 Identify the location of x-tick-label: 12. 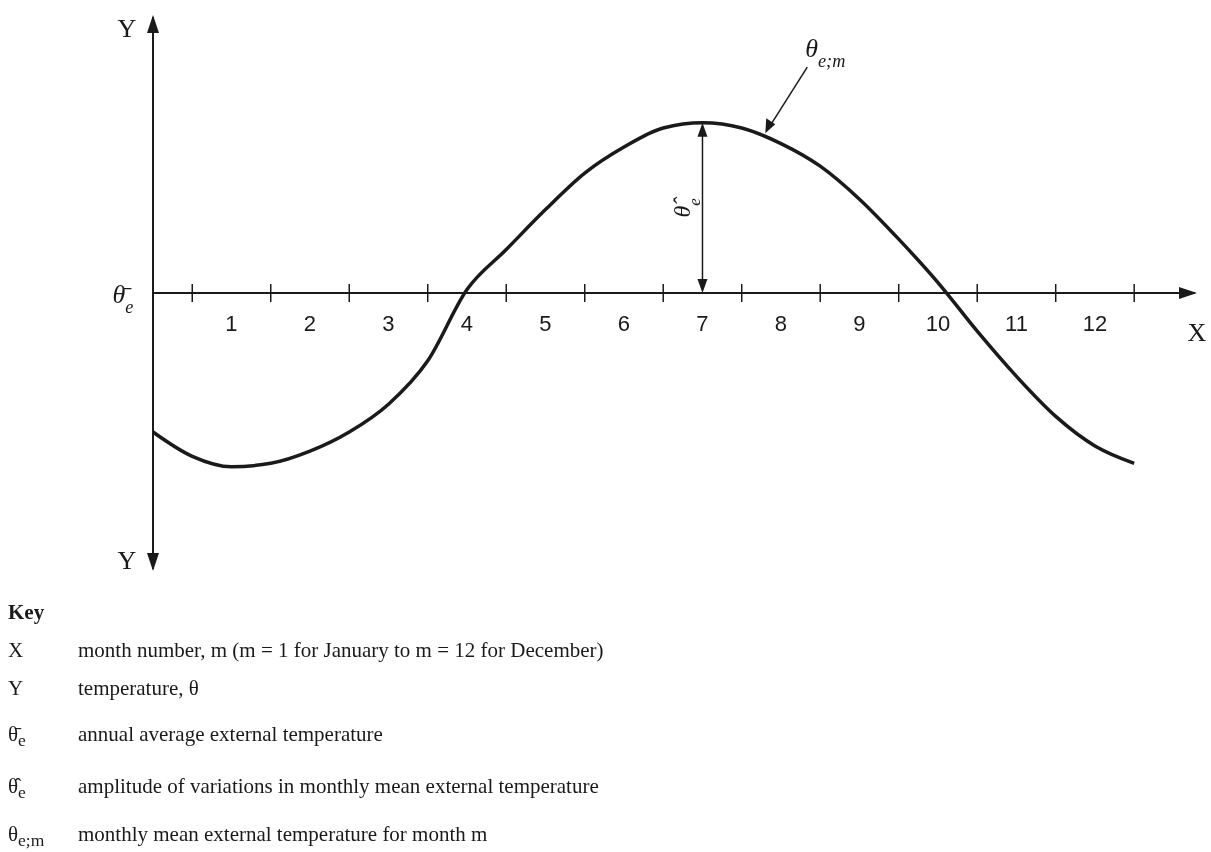
(1095, 323).